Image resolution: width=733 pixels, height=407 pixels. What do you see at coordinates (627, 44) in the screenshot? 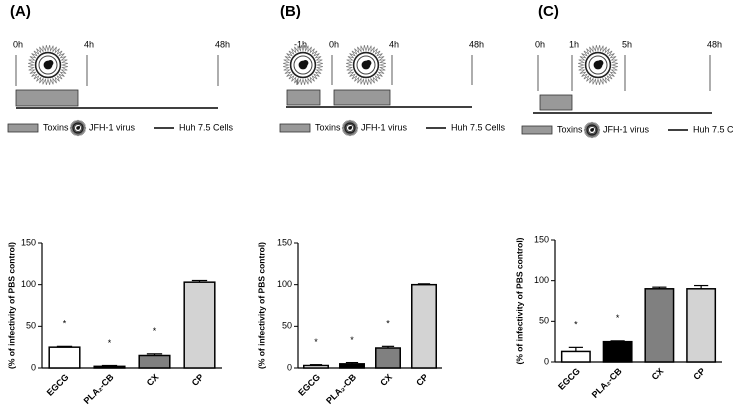
I see `time-label: 5h` at bounding box center [627, 44].